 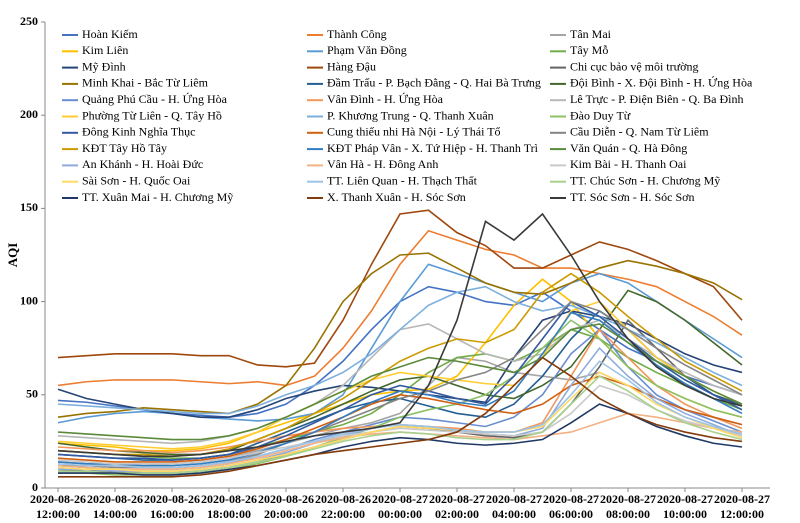 What do you see at coordinates (152, 115) in the screenshot?
I see `legend-label: Phường Từ Liên - Q. Tây Hồ` at bounding box center [152, 115].